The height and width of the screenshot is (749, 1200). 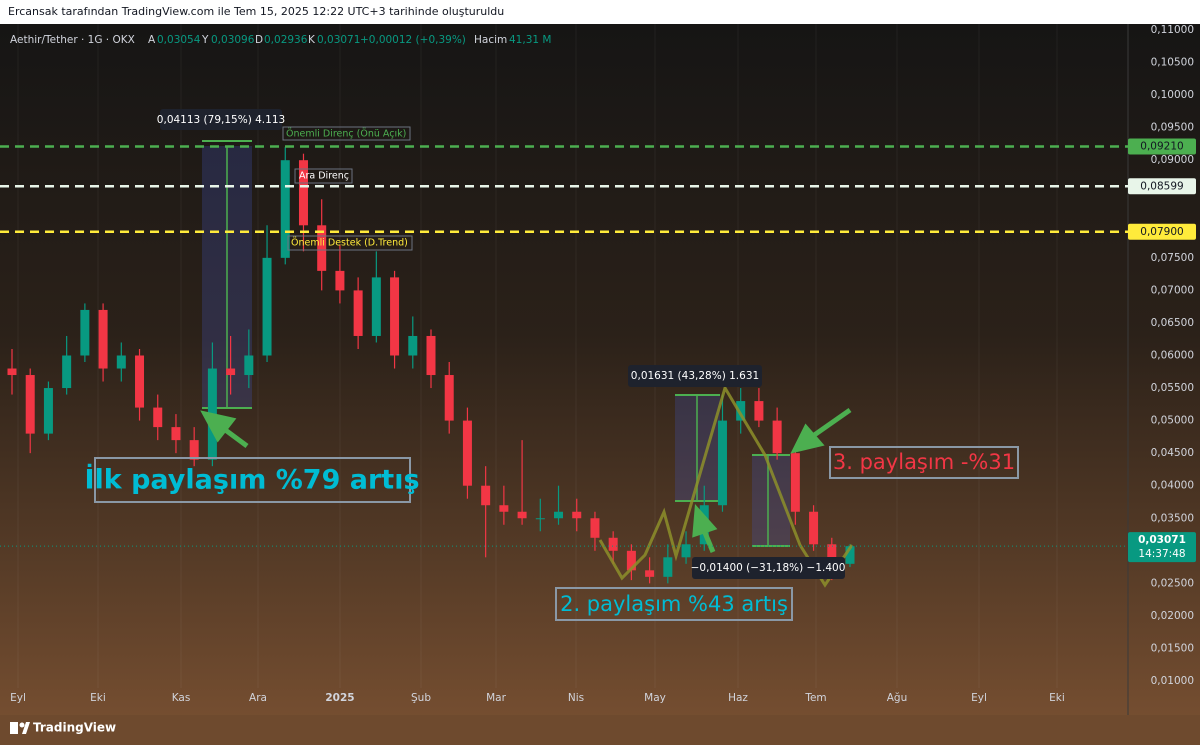 I want to click on measure-label: 0,04113 (79,15%) 4.113, so click(x=221, y=120).